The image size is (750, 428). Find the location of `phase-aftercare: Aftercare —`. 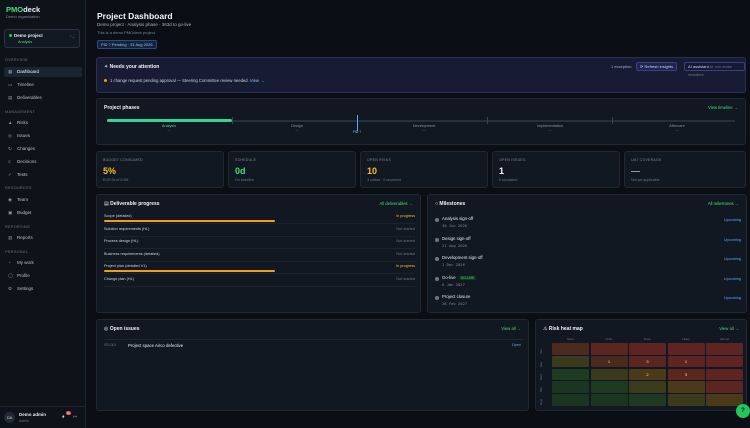

phase-aftercare: Aftercare — is located at coordinates (677, 128).